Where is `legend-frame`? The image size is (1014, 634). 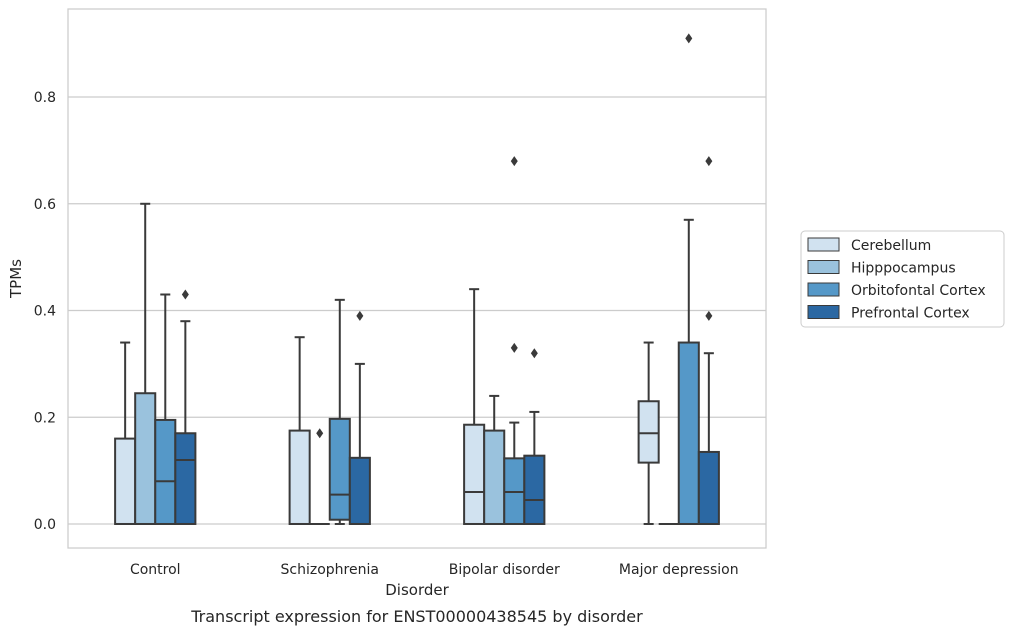 legend-frame is located at coordinates (902, 279).